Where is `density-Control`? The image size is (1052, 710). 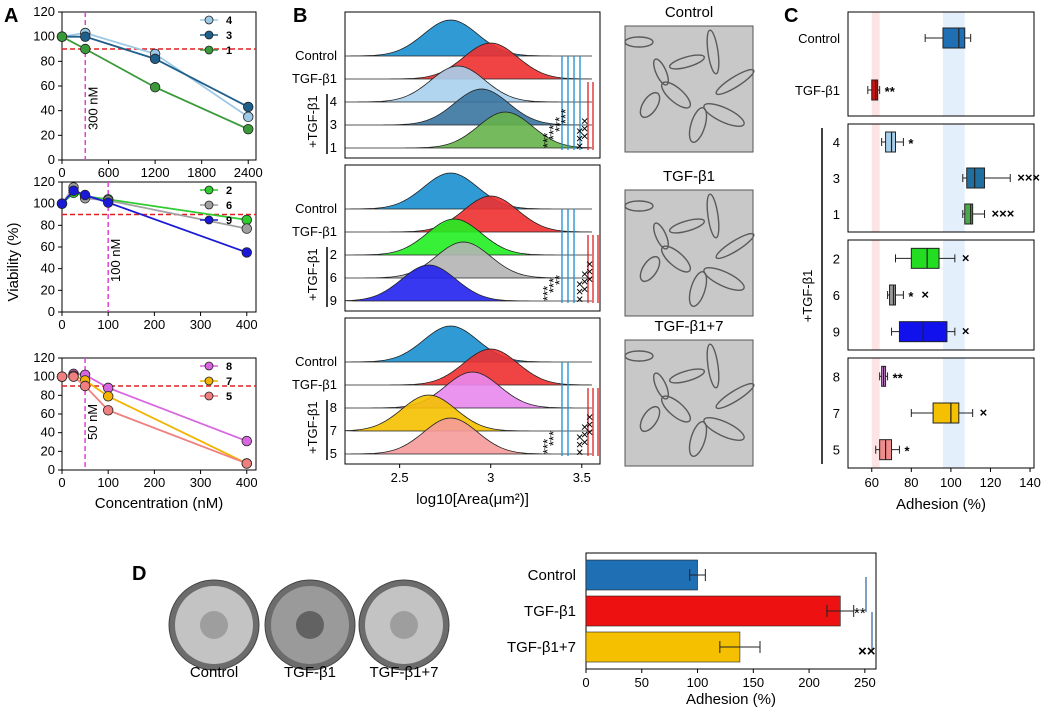
density-Control is located at coordinates (468, 344).